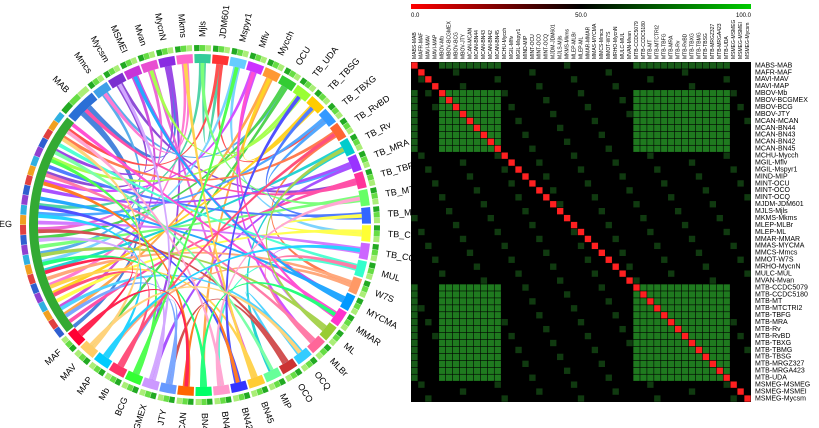  What do you see at coordinates (195, 121) in the screenshot?
I see `ribbon-mmcs` at bounding box center [195, 121].